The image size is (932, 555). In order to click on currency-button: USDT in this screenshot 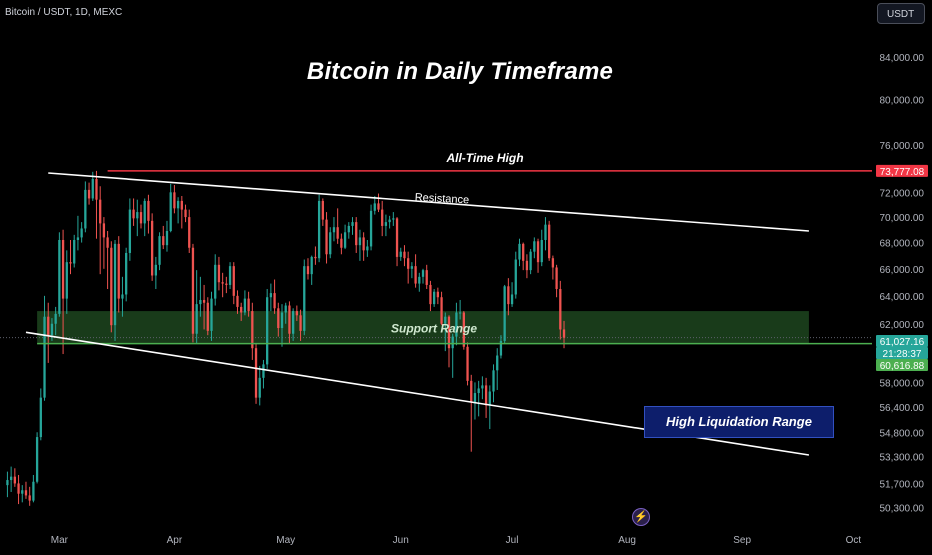, I will do `click(901, 13)`.